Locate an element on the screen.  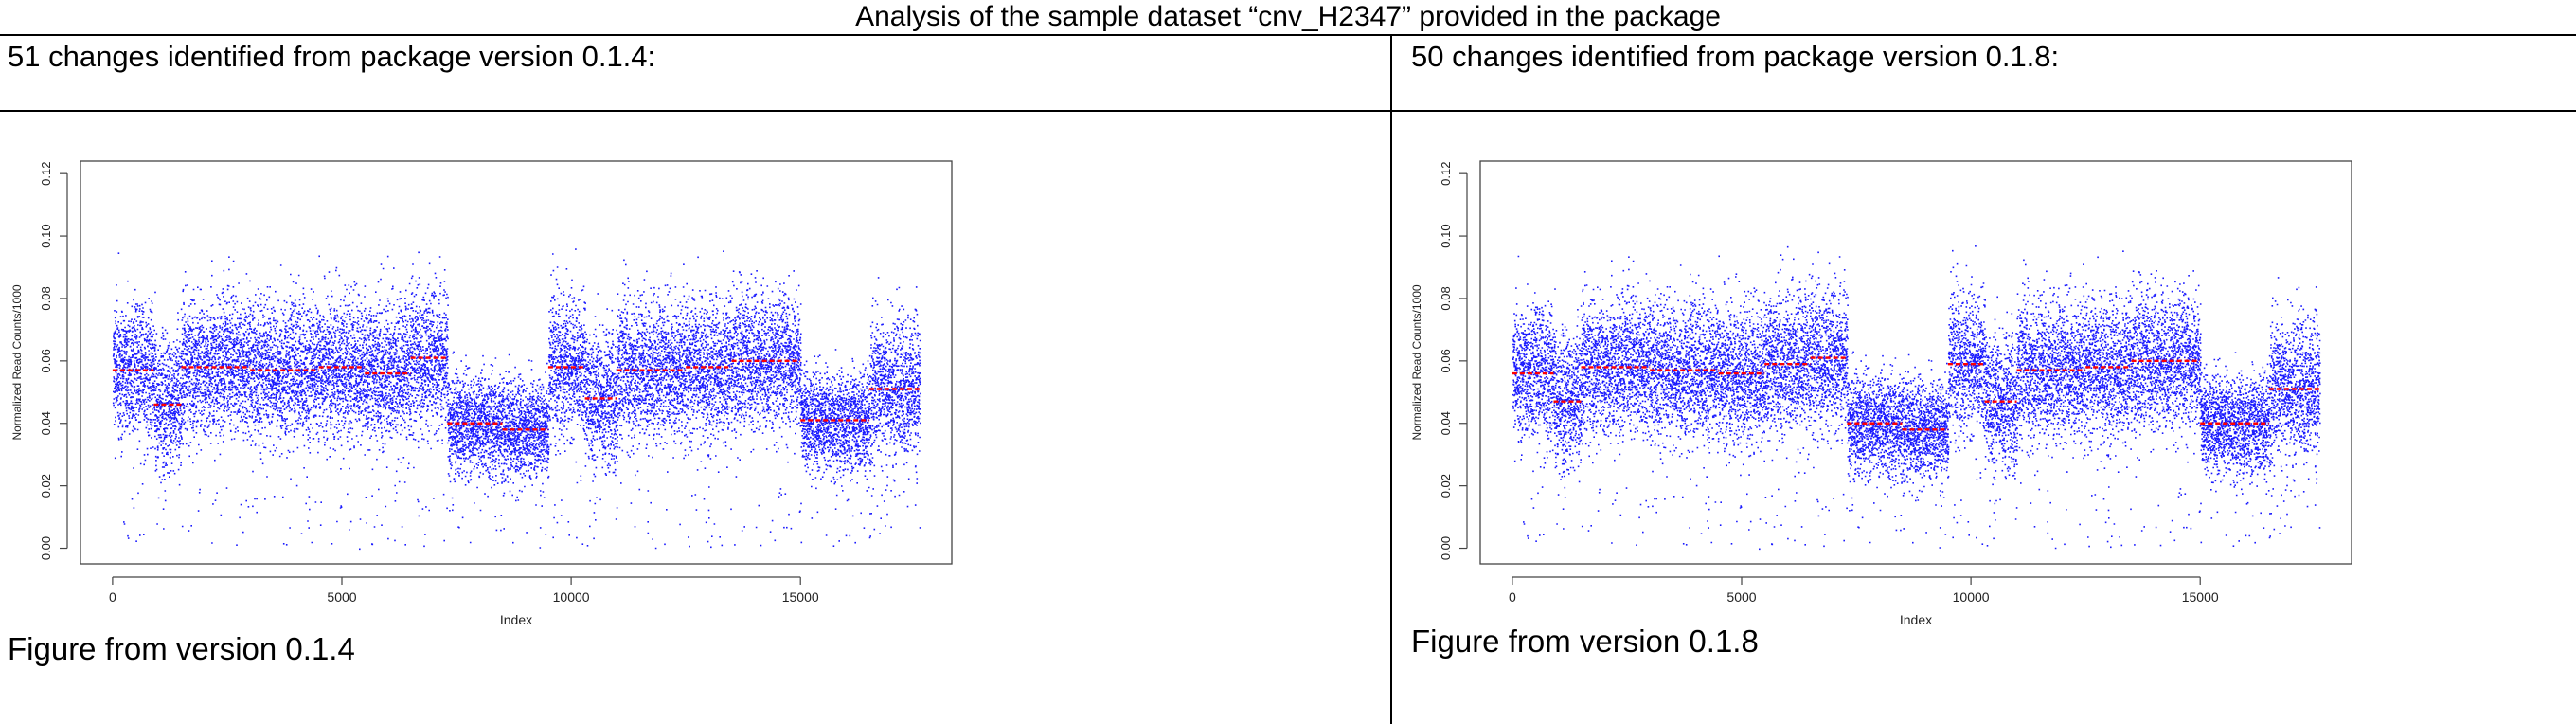
chart-1-y-tick-label-2: 0.04 is located at coordinates (1446, 423).